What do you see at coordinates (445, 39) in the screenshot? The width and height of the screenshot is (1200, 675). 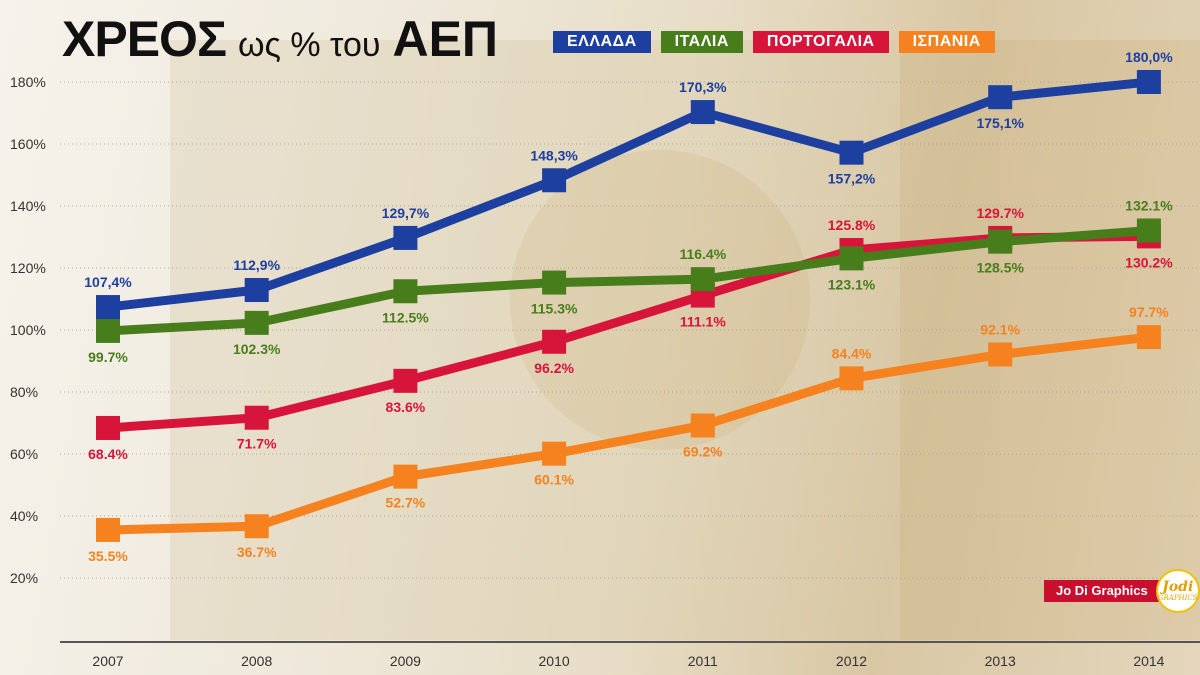 I see `title-end: ΑΕΠ` at bounding box center [445, 39].